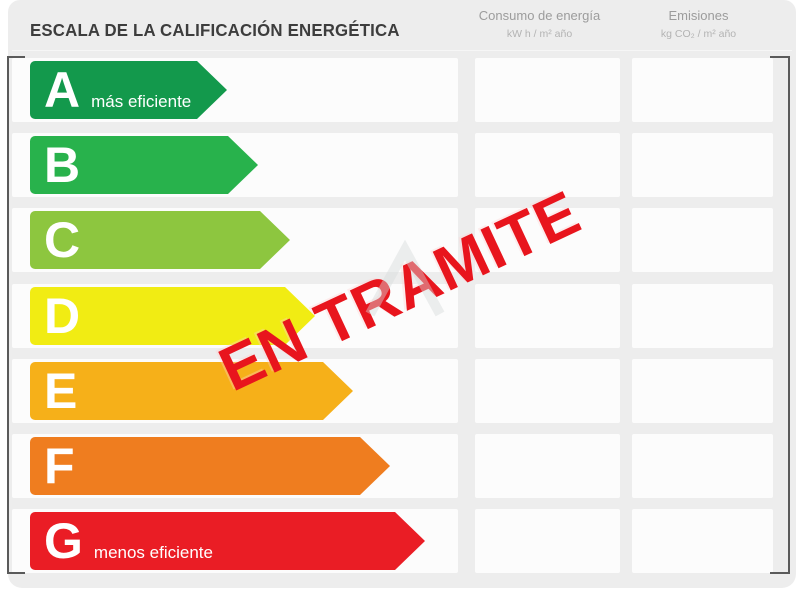 The image size is (800, 600). Describe the element at coordinates (210, 466) in the screenshot. I see `rating-arrow-f: F` at that location.